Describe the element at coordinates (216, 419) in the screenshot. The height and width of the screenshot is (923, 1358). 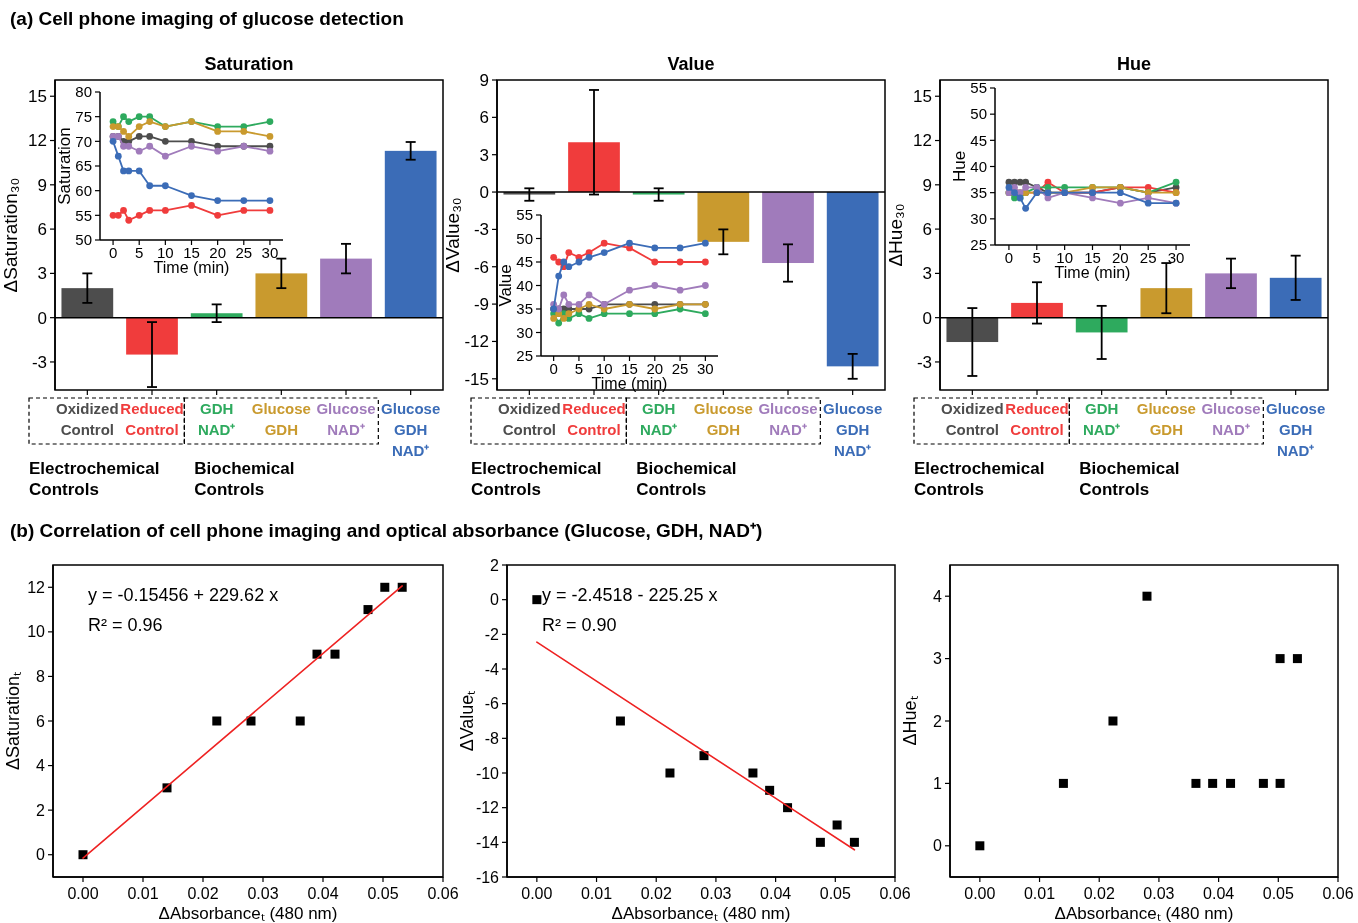
I see `x-tick-label: GDH NAD⁺` at that location.